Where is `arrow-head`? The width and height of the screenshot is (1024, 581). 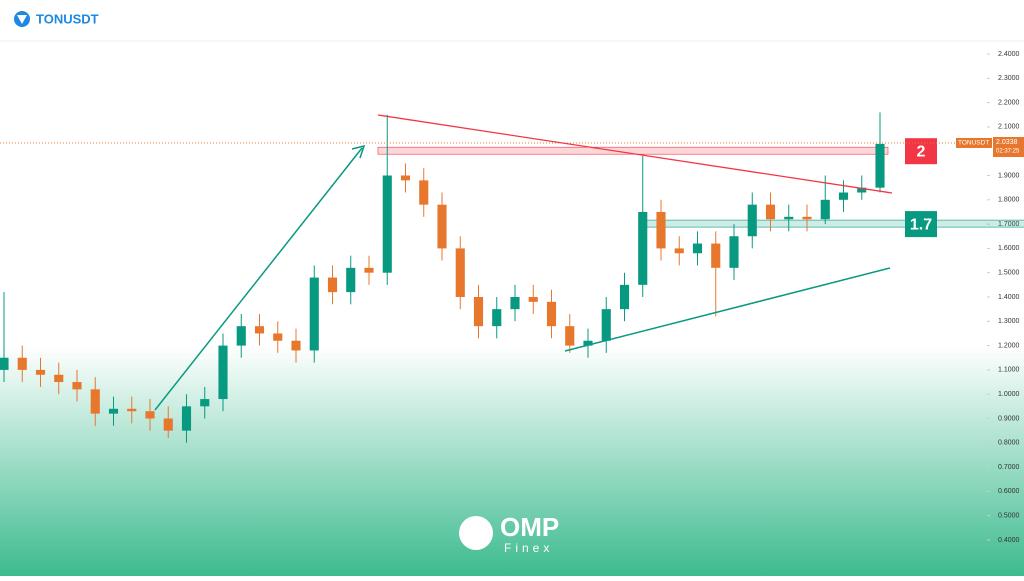 arrow-head is located at coordinates (358, 151).